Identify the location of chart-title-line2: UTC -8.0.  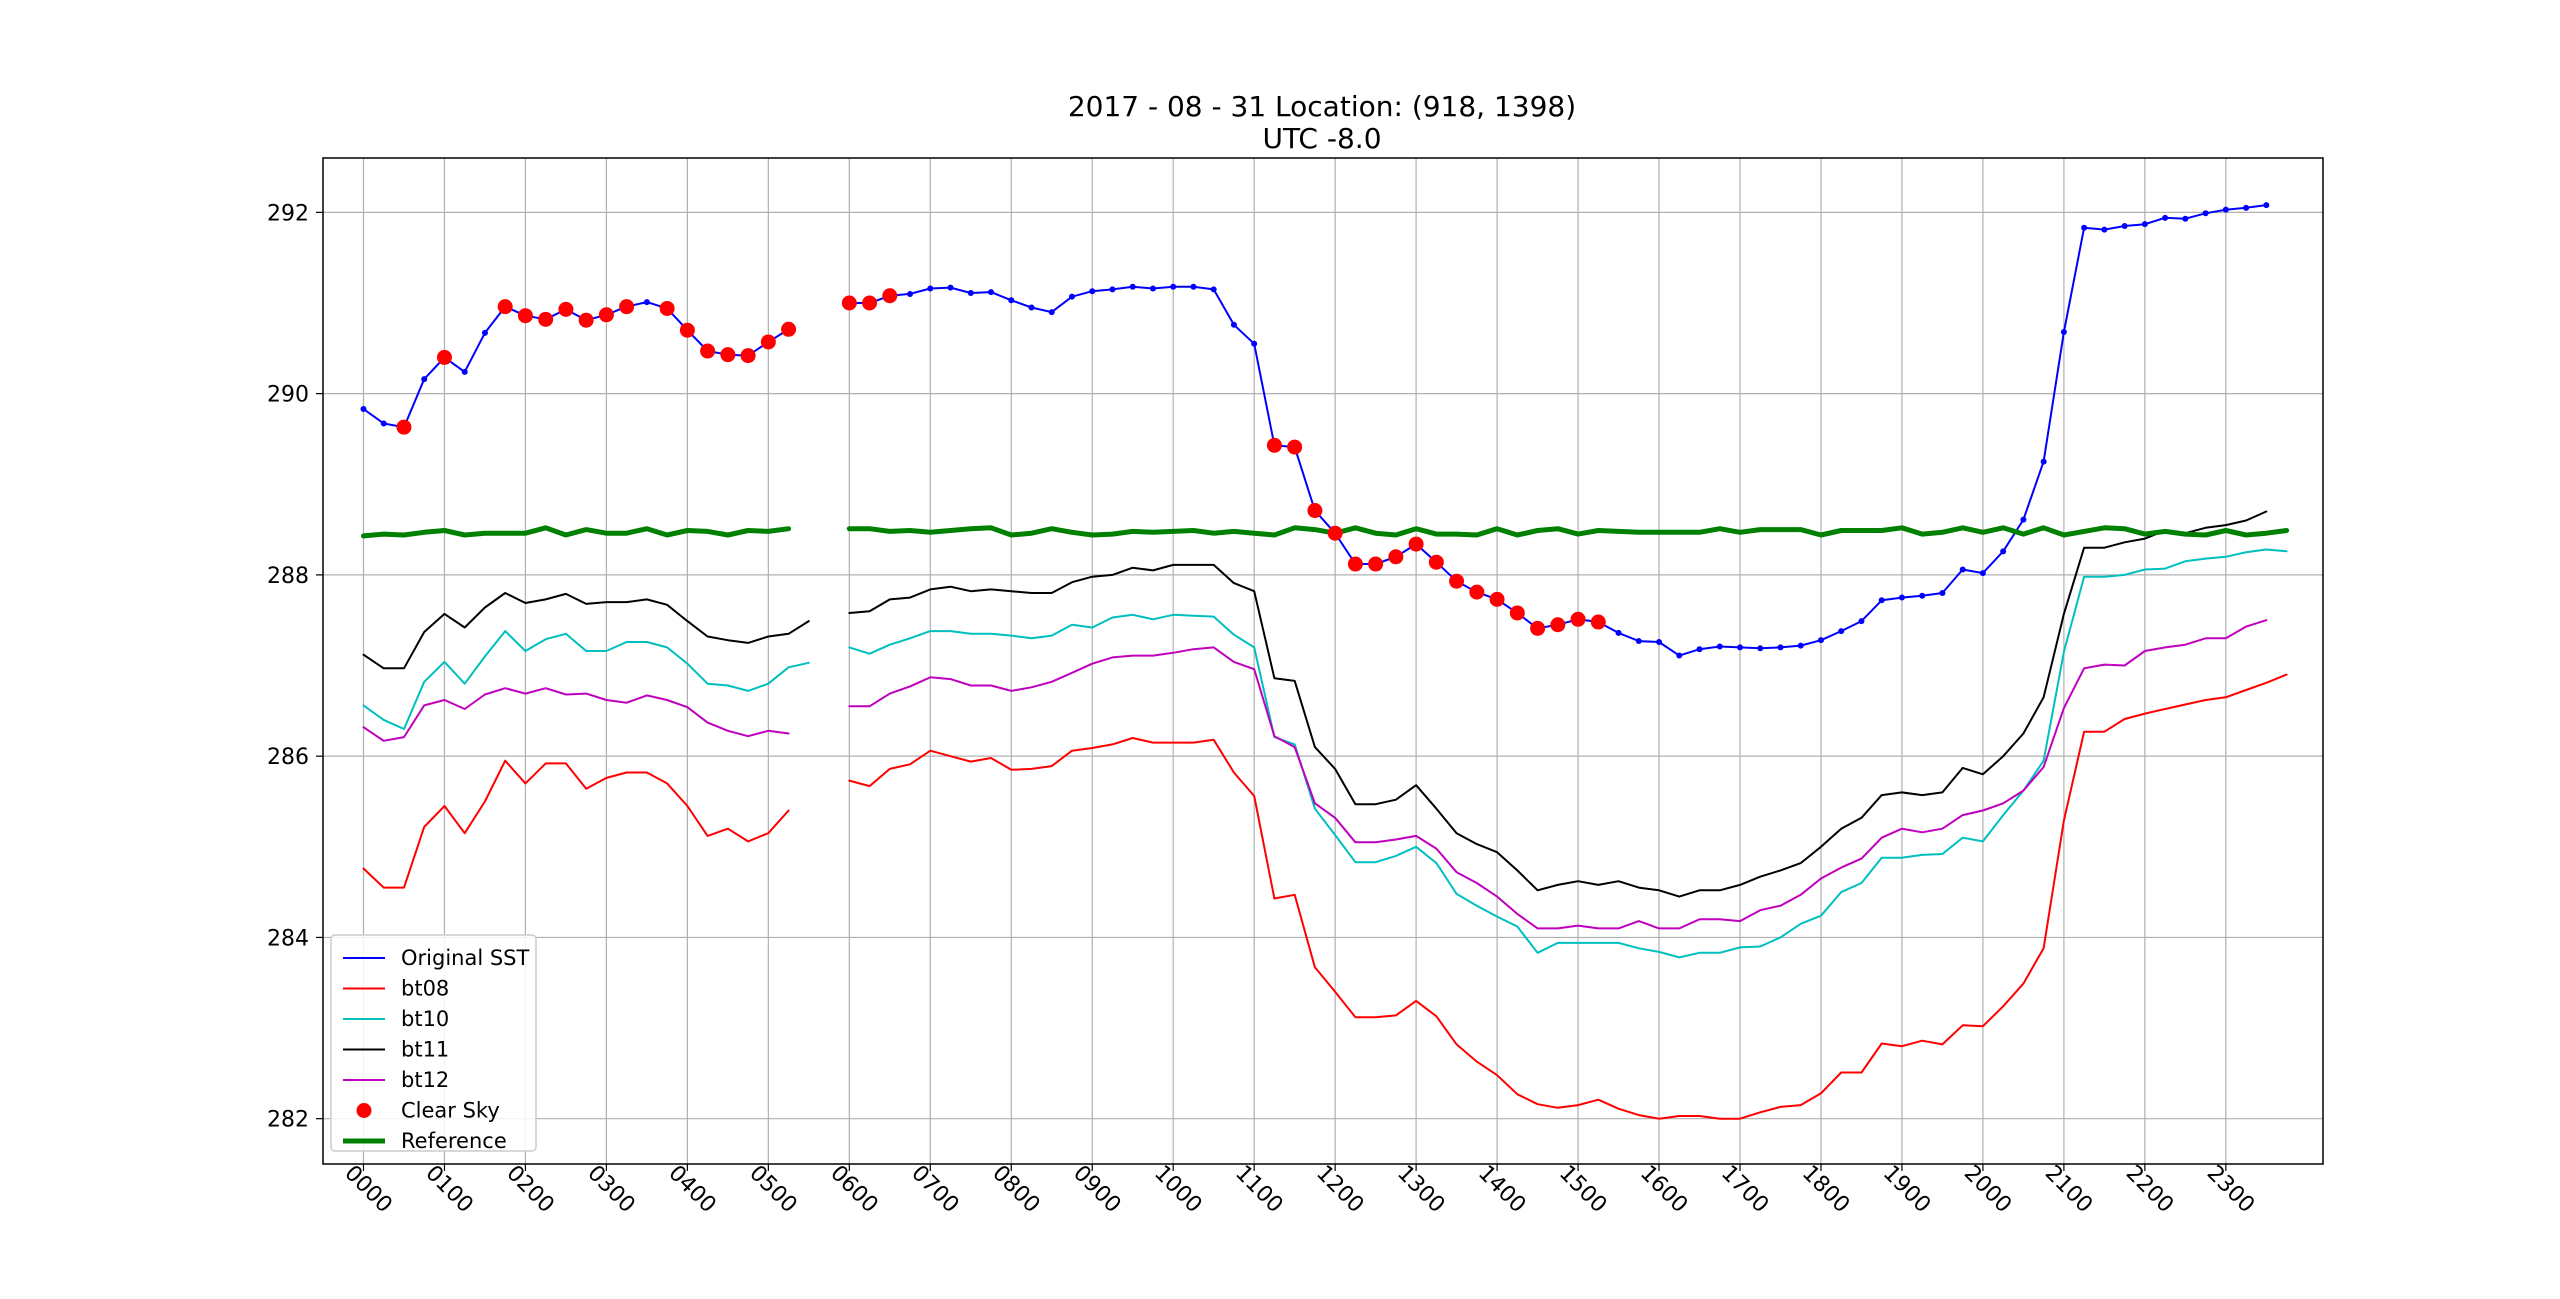
(1321, 138).